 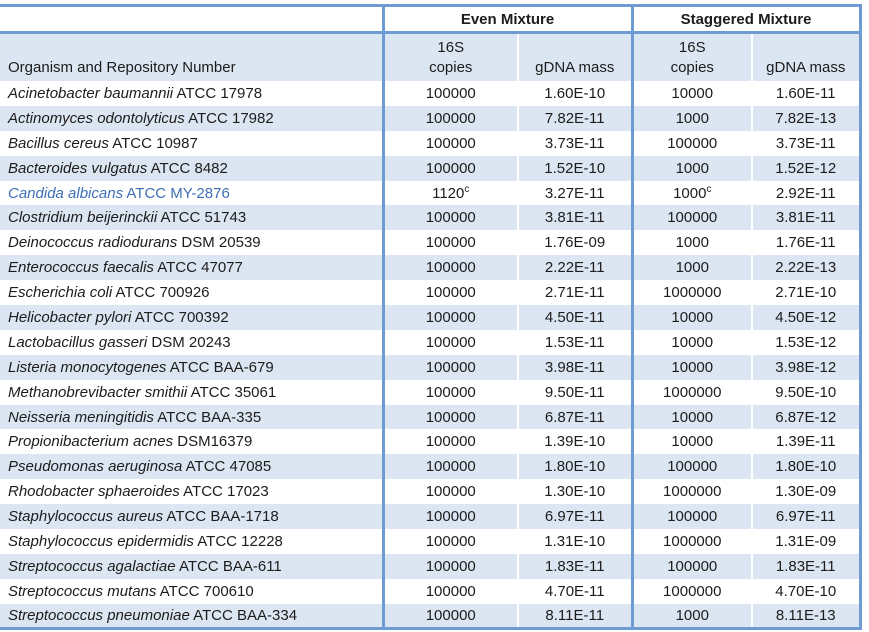 What do you see at coordinates (807, 293) in the screenshot?
I see `staggered-mass-cell: 2.71E-10` at bounding box center [807, 293].